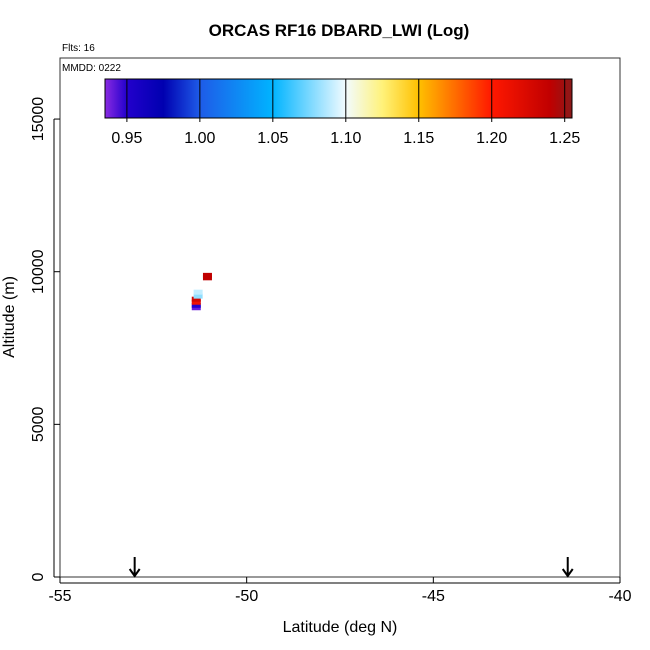 The image size is (650, 650). Describe the element at coordinates (564, 138) in the screenshot. I see `colorbar-tick-label: 1.25` at that location.